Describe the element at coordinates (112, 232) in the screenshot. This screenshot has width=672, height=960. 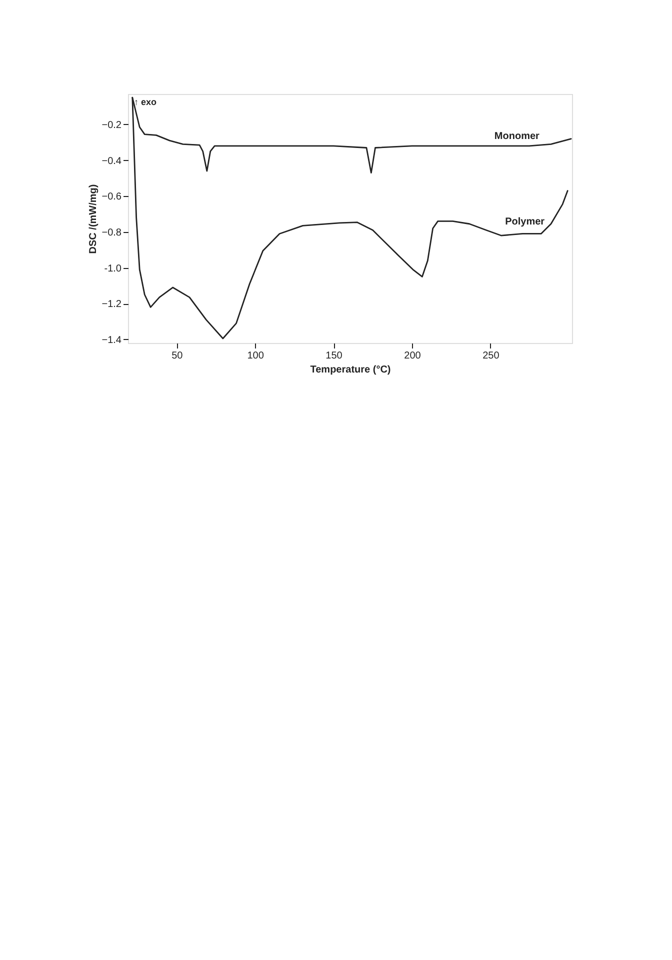
I see `y-tick-label: −0.8` at that location.